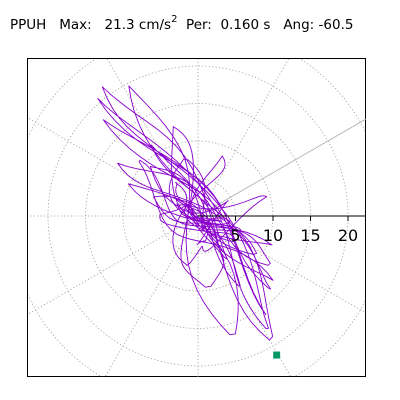 This screenshot has height=400, width=400. Describe the element at coordinates (299, 25) in the screenshot. I see `ang-label: Ang:` at that location.